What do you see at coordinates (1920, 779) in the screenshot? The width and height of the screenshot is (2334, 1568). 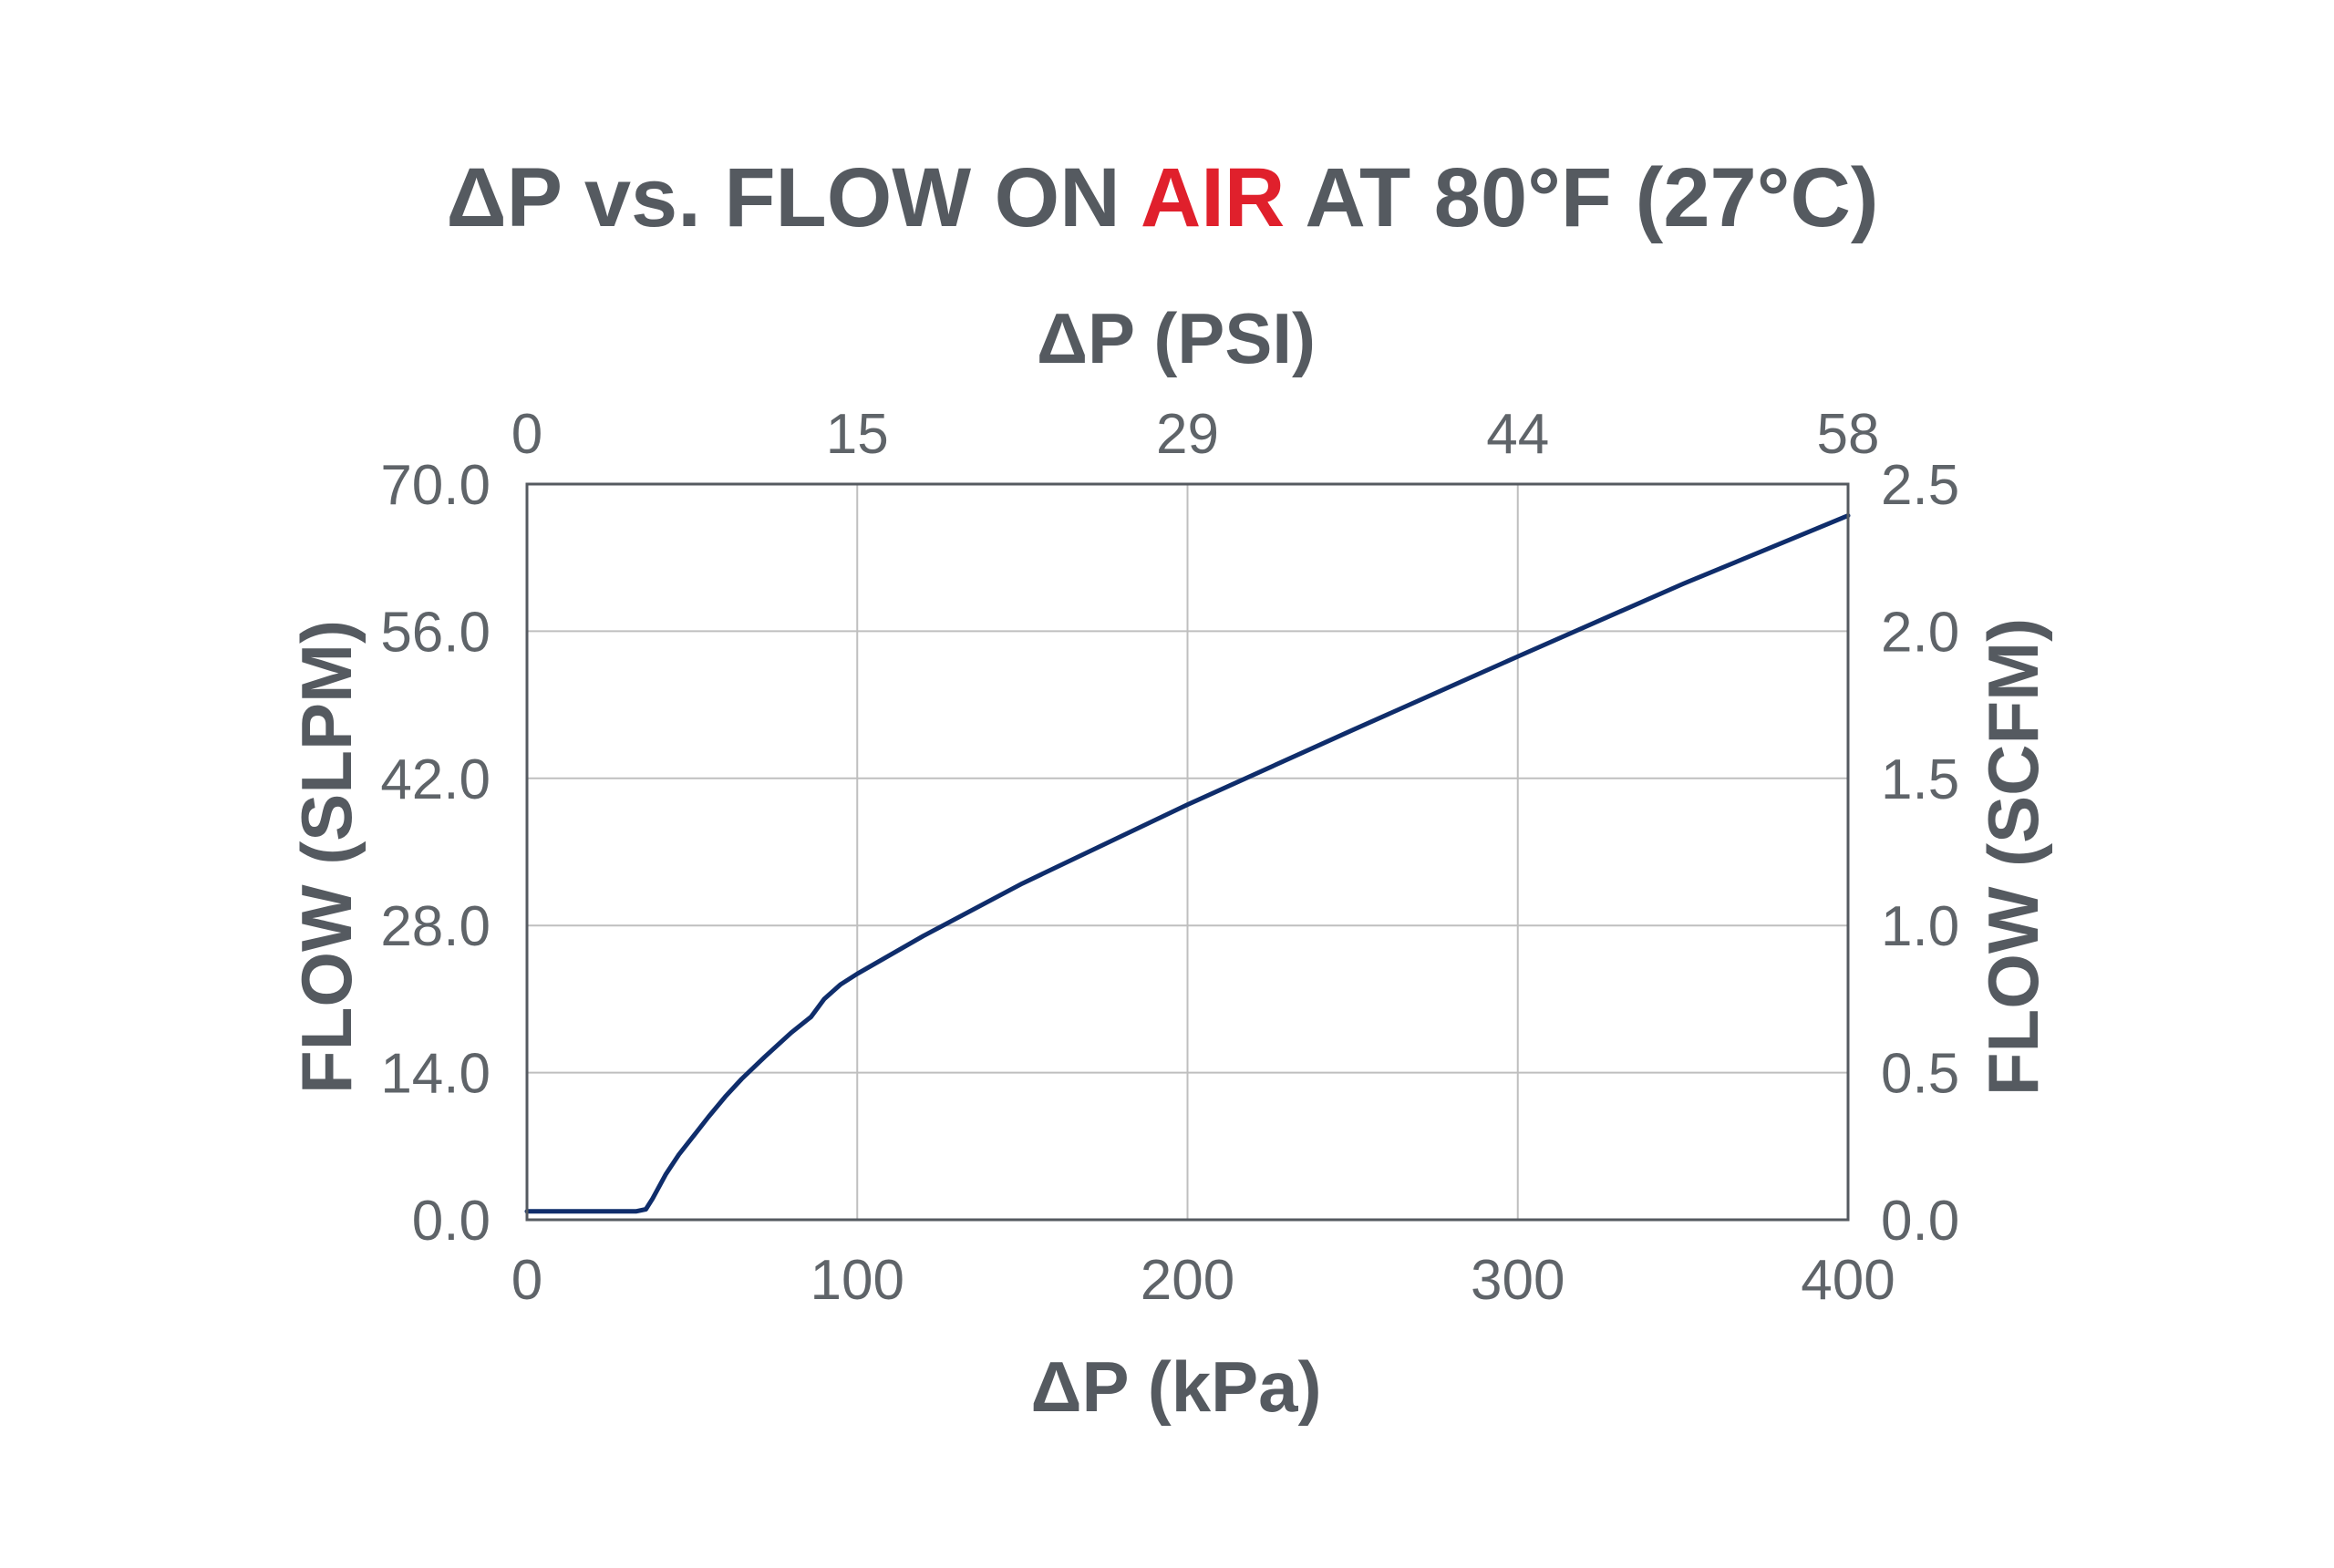 I see `y2-tick-label: 1.5` at bounding box center [1920, 779].